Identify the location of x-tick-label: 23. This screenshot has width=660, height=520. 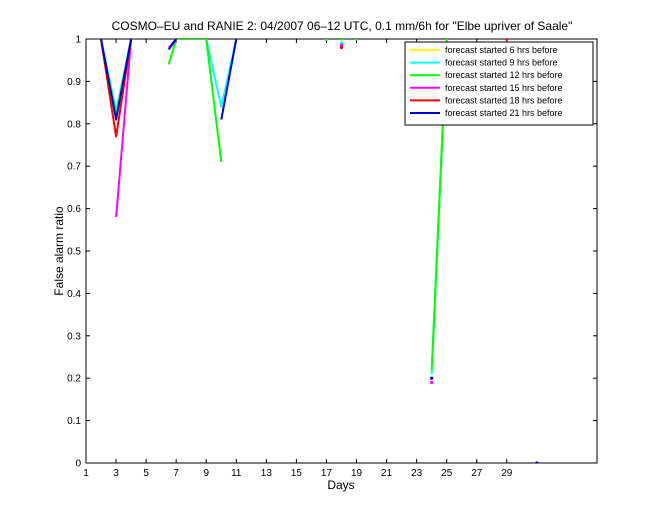
(417, 473).